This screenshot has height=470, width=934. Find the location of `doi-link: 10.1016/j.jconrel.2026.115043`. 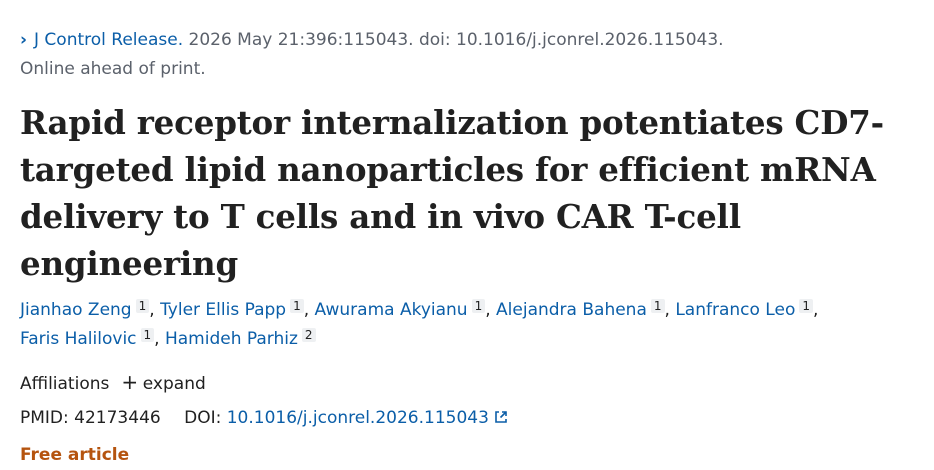

doi-link: 10.1016/j.jconrel.2026.115043 is located at coordinates (368, 418).